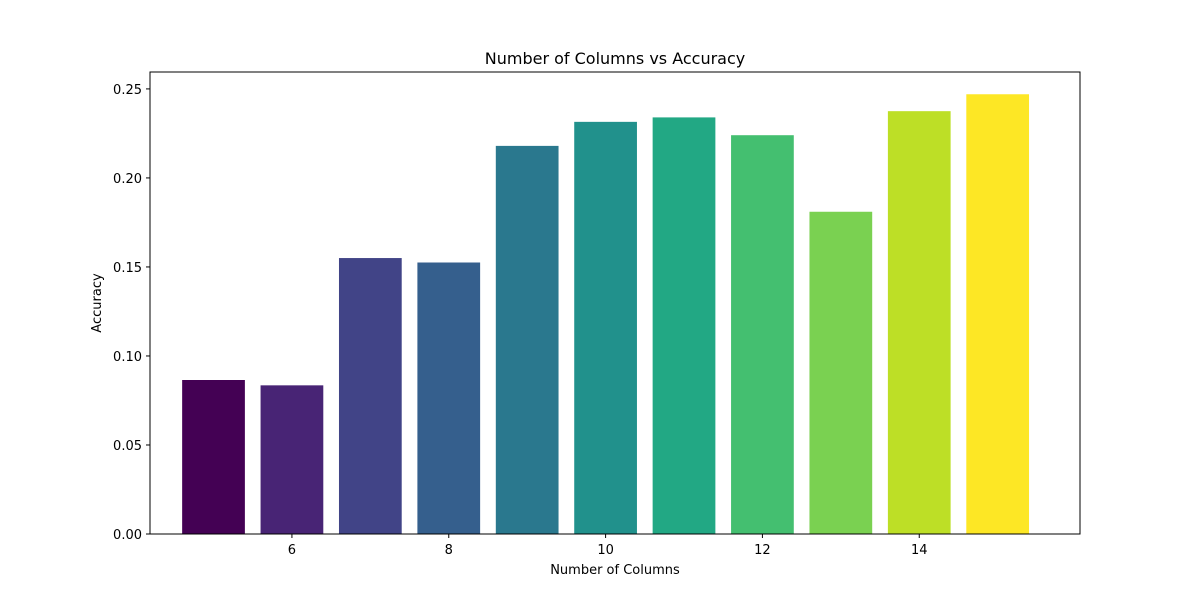 The width and height of the screenshot is (1200, 605). Describe the element at coordinates (127, 446) in the screenshot. I see `y-tick-label: 0.05` at that location.